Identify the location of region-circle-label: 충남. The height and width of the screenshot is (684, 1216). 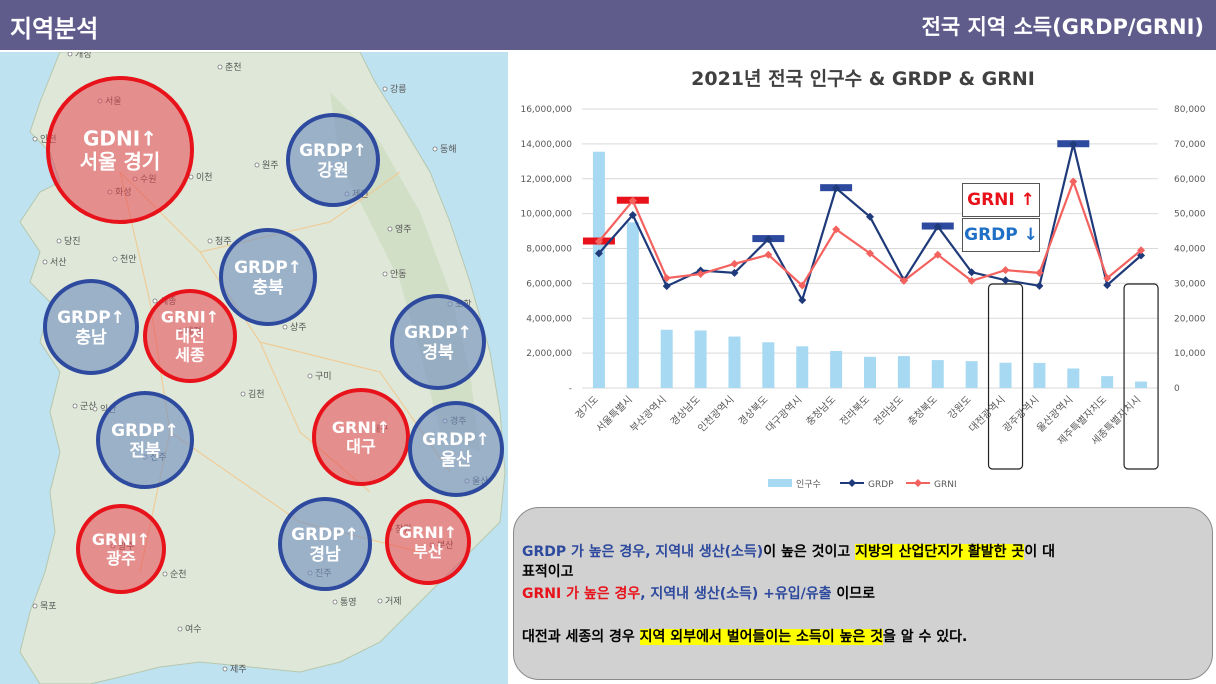
(91, 338).